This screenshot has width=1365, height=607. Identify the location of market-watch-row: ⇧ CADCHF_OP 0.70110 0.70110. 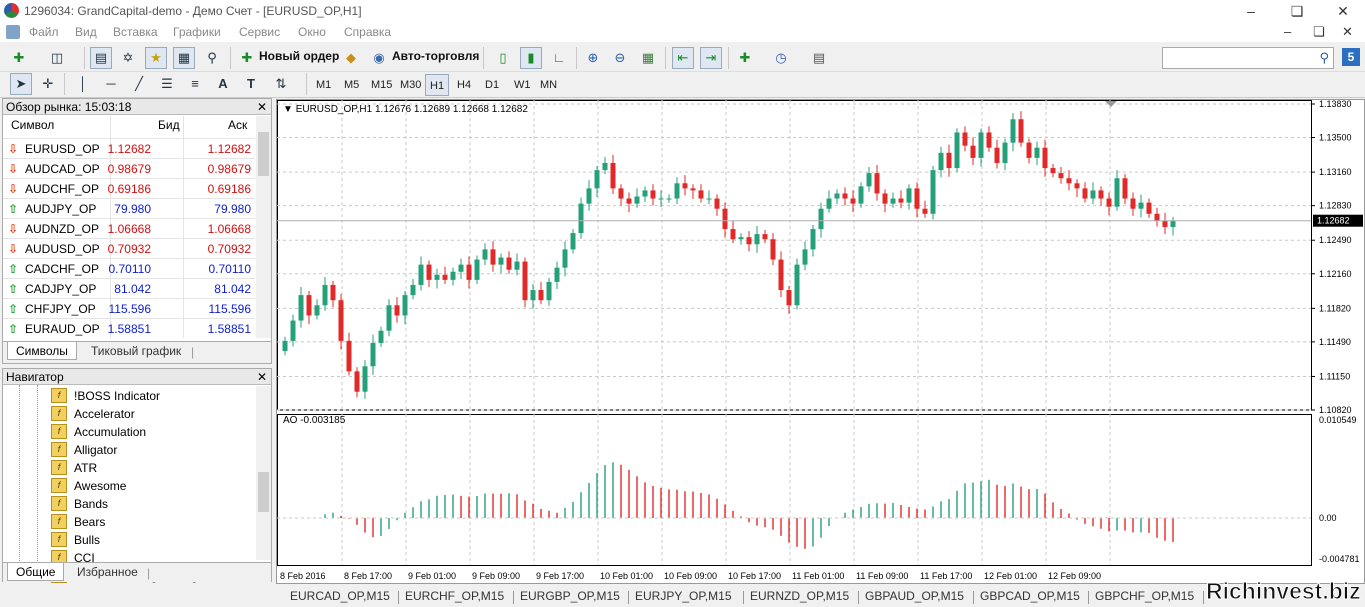
(129, 268).